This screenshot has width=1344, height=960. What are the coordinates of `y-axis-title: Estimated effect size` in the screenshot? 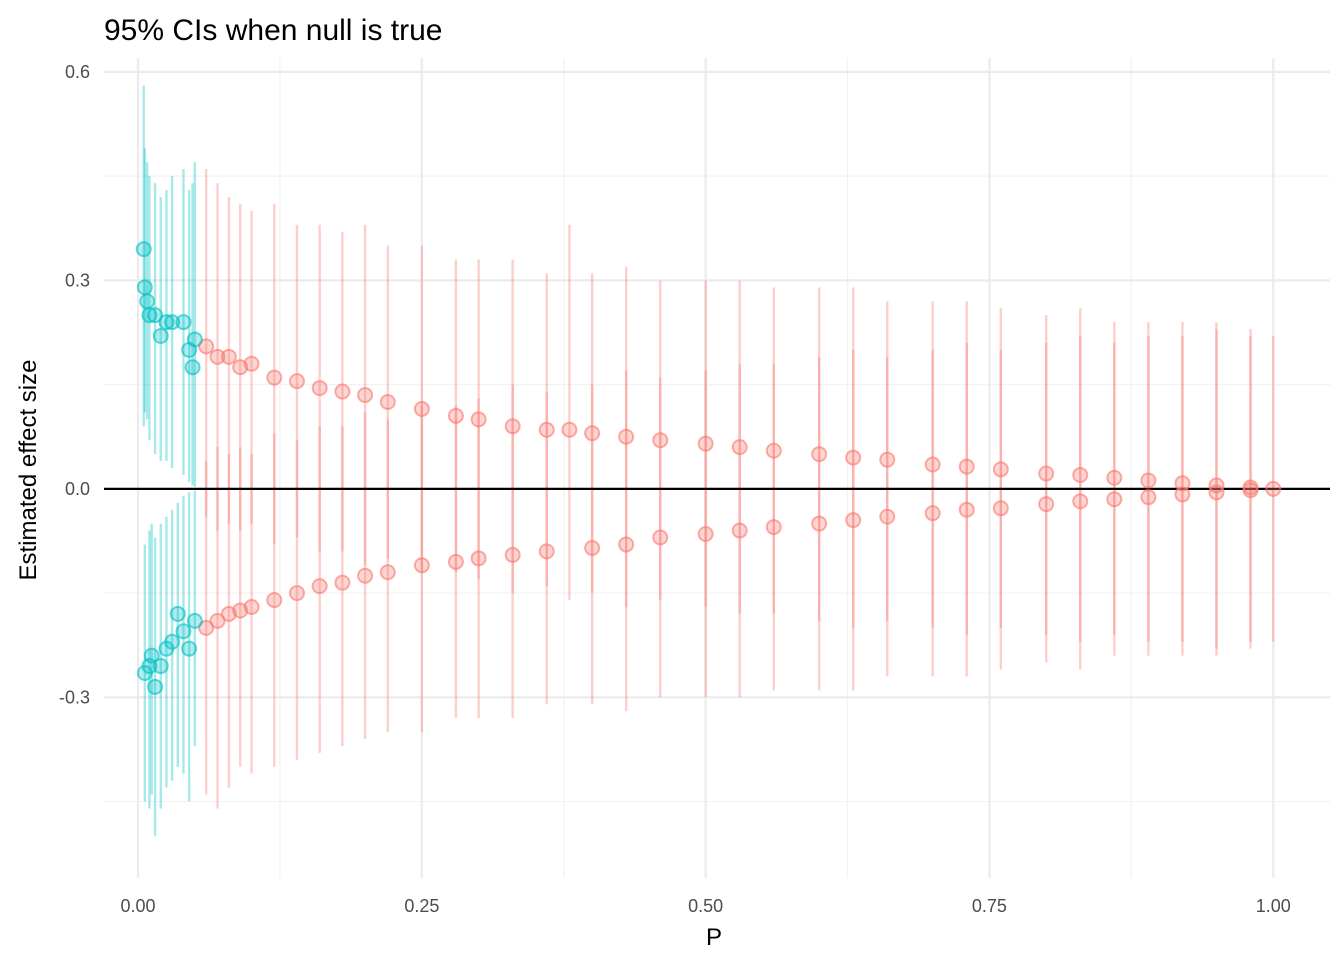 It's located at (28, 470).